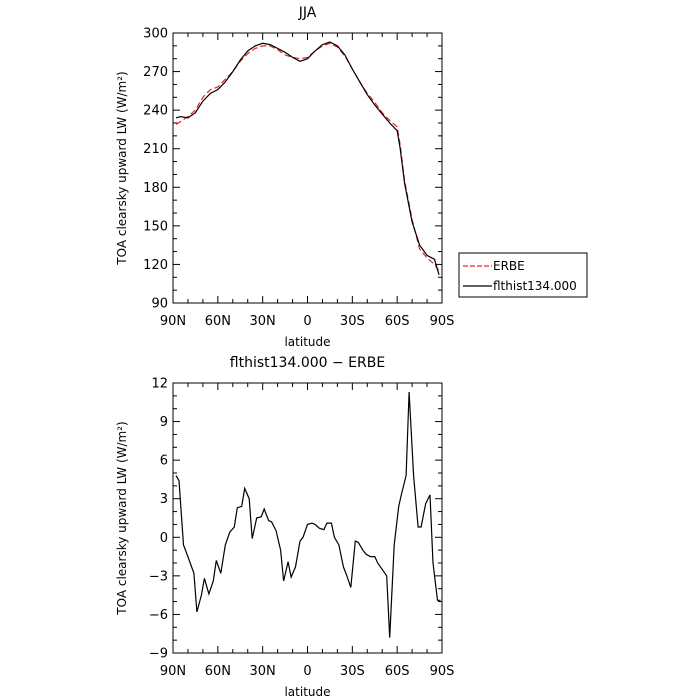  What do you see at coordinates (155, 226) in the screenshot?
I see `y-tick-label: 150` at bounding box center [155, 226].